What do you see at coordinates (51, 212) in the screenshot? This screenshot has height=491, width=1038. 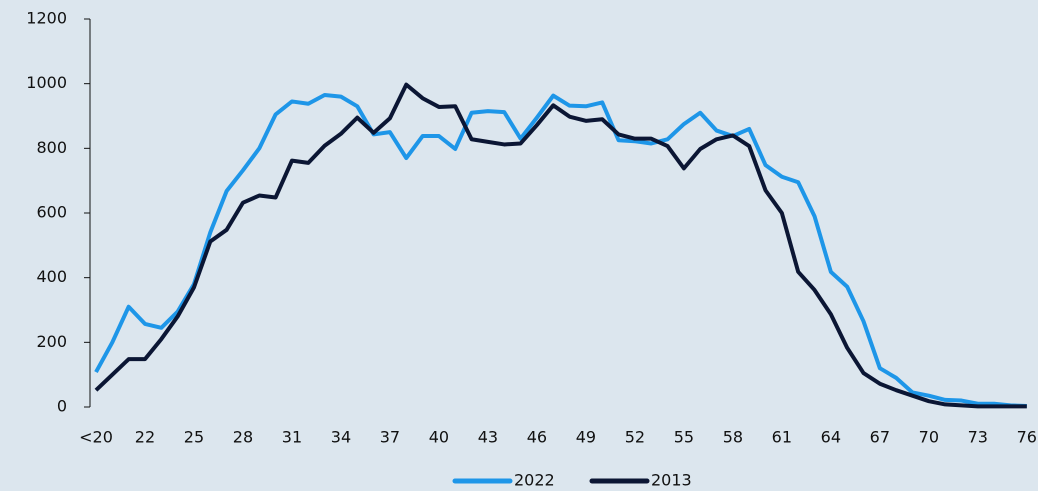 I see `y-tick-label: 600` at bounding box center [51, 212].